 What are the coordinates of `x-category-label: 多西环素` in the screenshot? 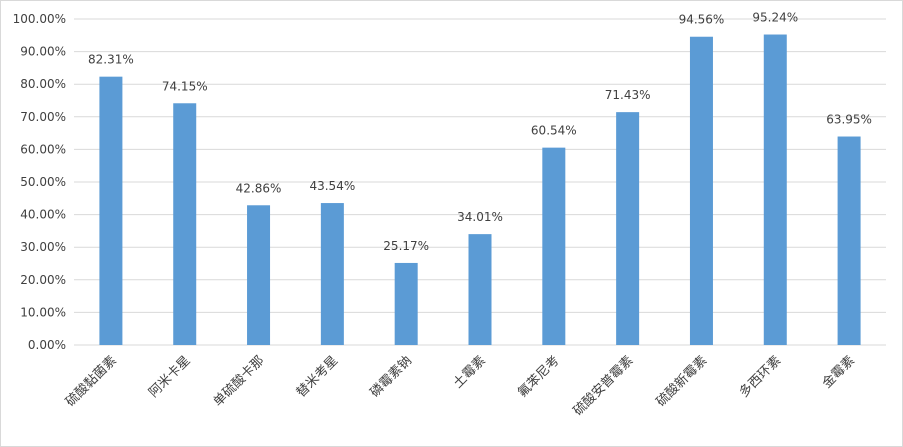 It's located at (760, 377).